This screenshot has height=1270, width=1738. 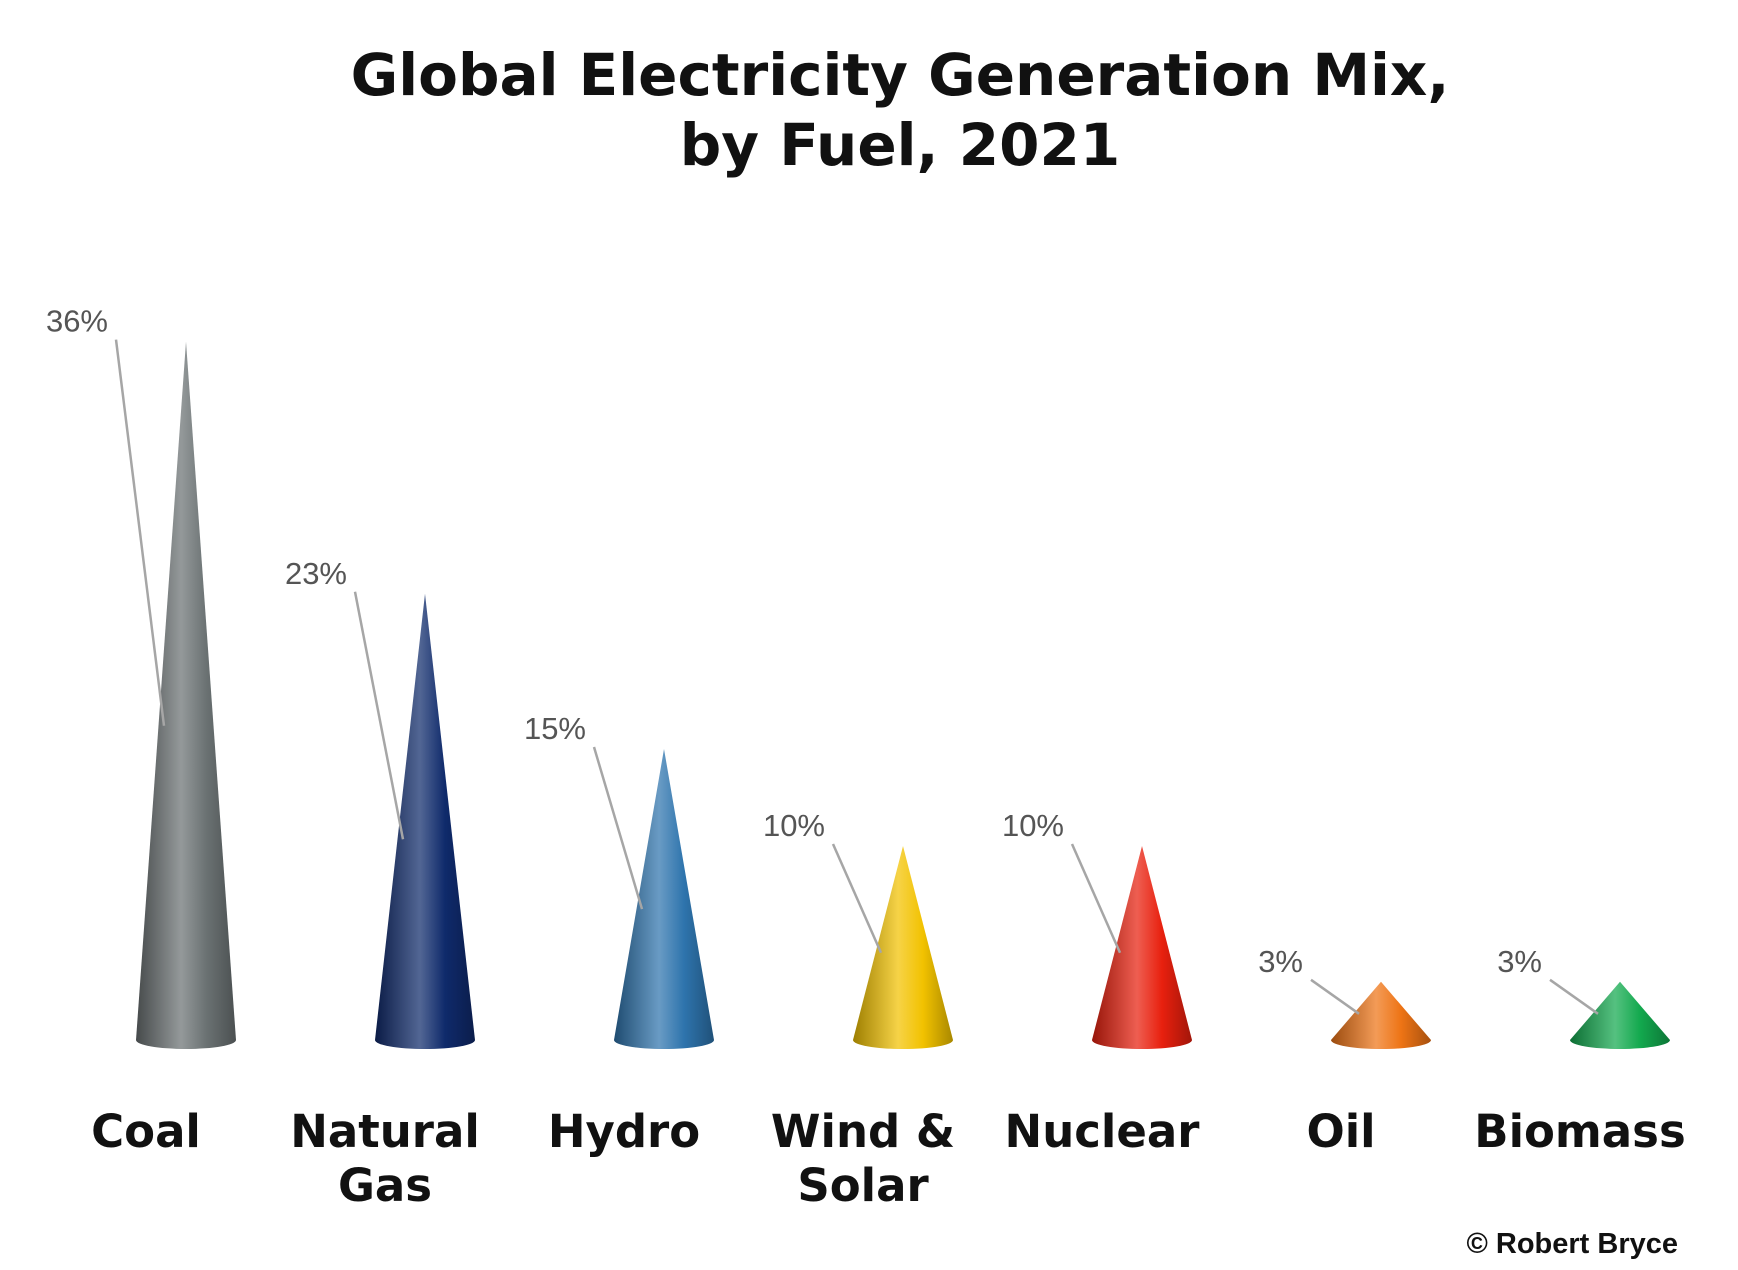 I want to click on data-label-5: 3%, so click(x=1280, y=961).